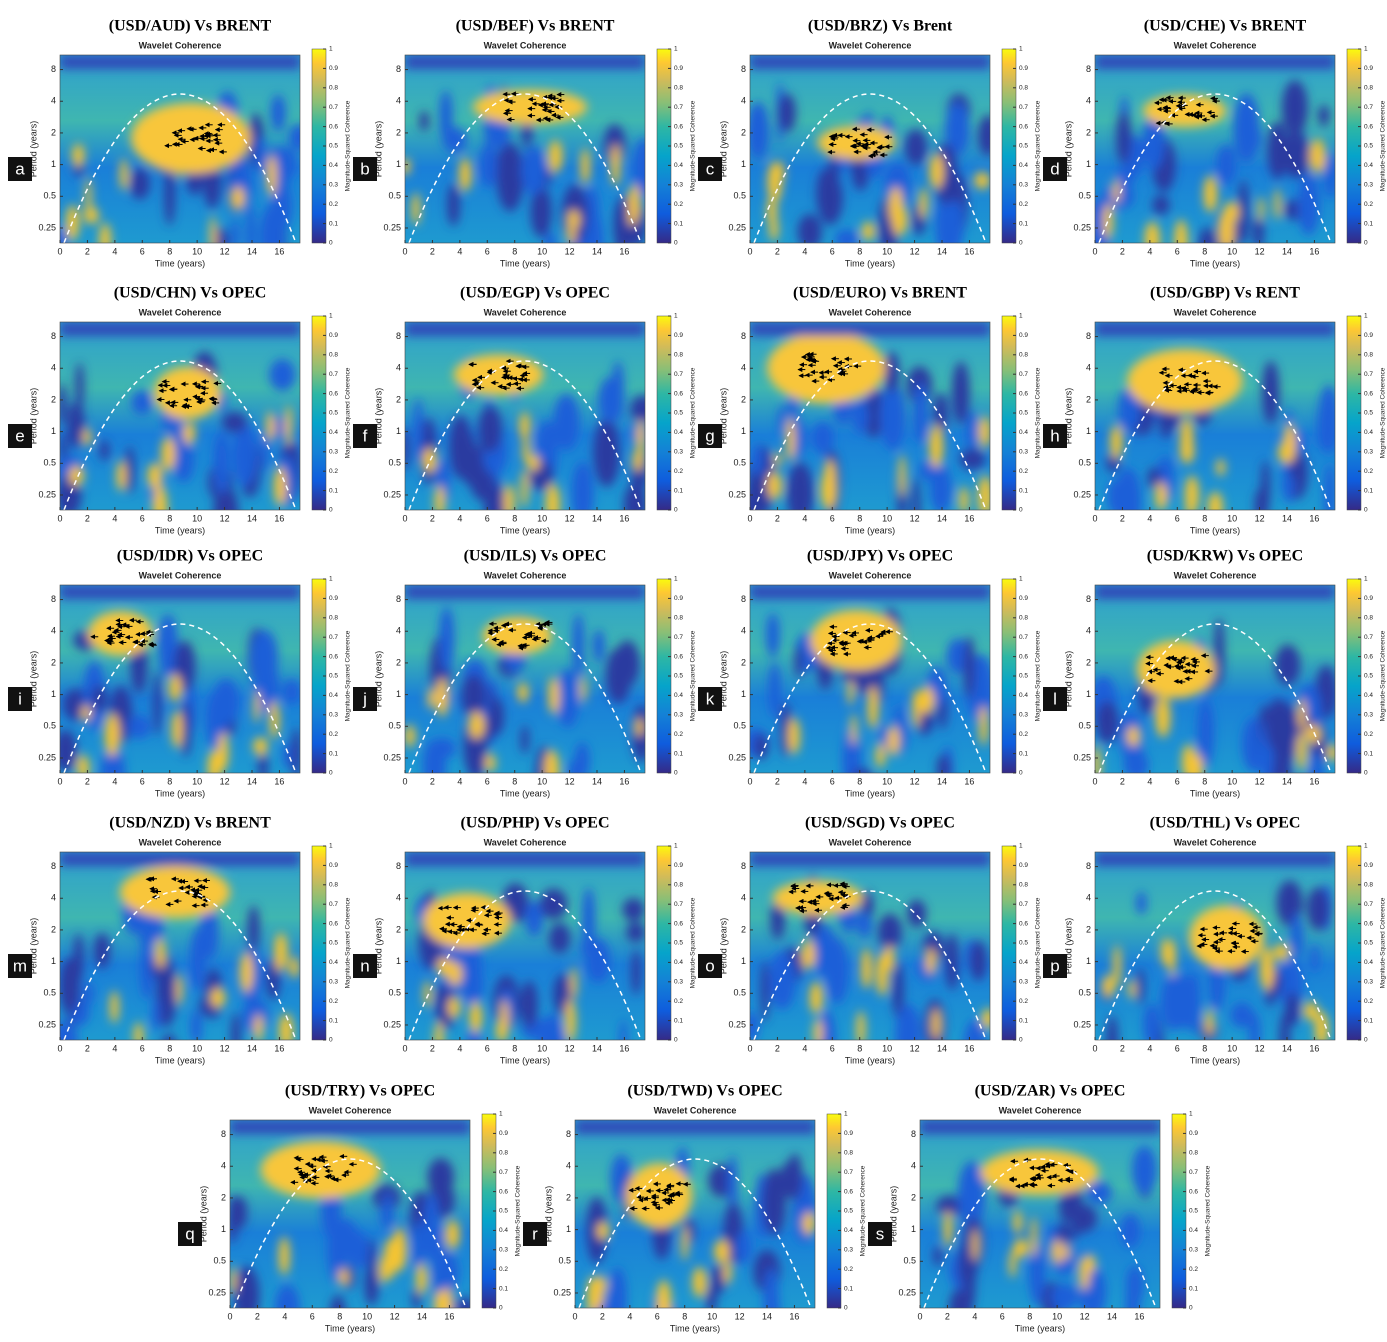  I want to click on panel-title: (USD/ZAR) Vs OPEC, so click(1050, 1091).